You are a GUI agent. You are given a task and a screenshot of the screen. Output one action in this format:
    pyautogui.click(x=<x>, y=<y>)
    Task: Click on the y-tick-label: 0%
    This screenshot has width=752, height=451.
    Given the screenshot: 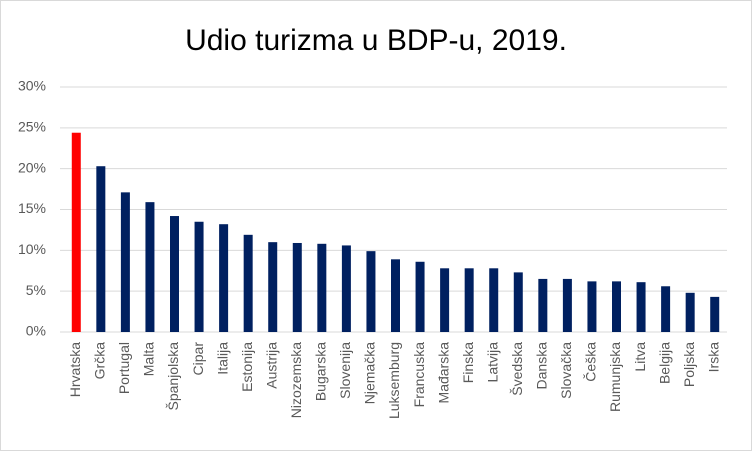 What is the action you would take?
    pyautogui.click(x=36, y=331)
    